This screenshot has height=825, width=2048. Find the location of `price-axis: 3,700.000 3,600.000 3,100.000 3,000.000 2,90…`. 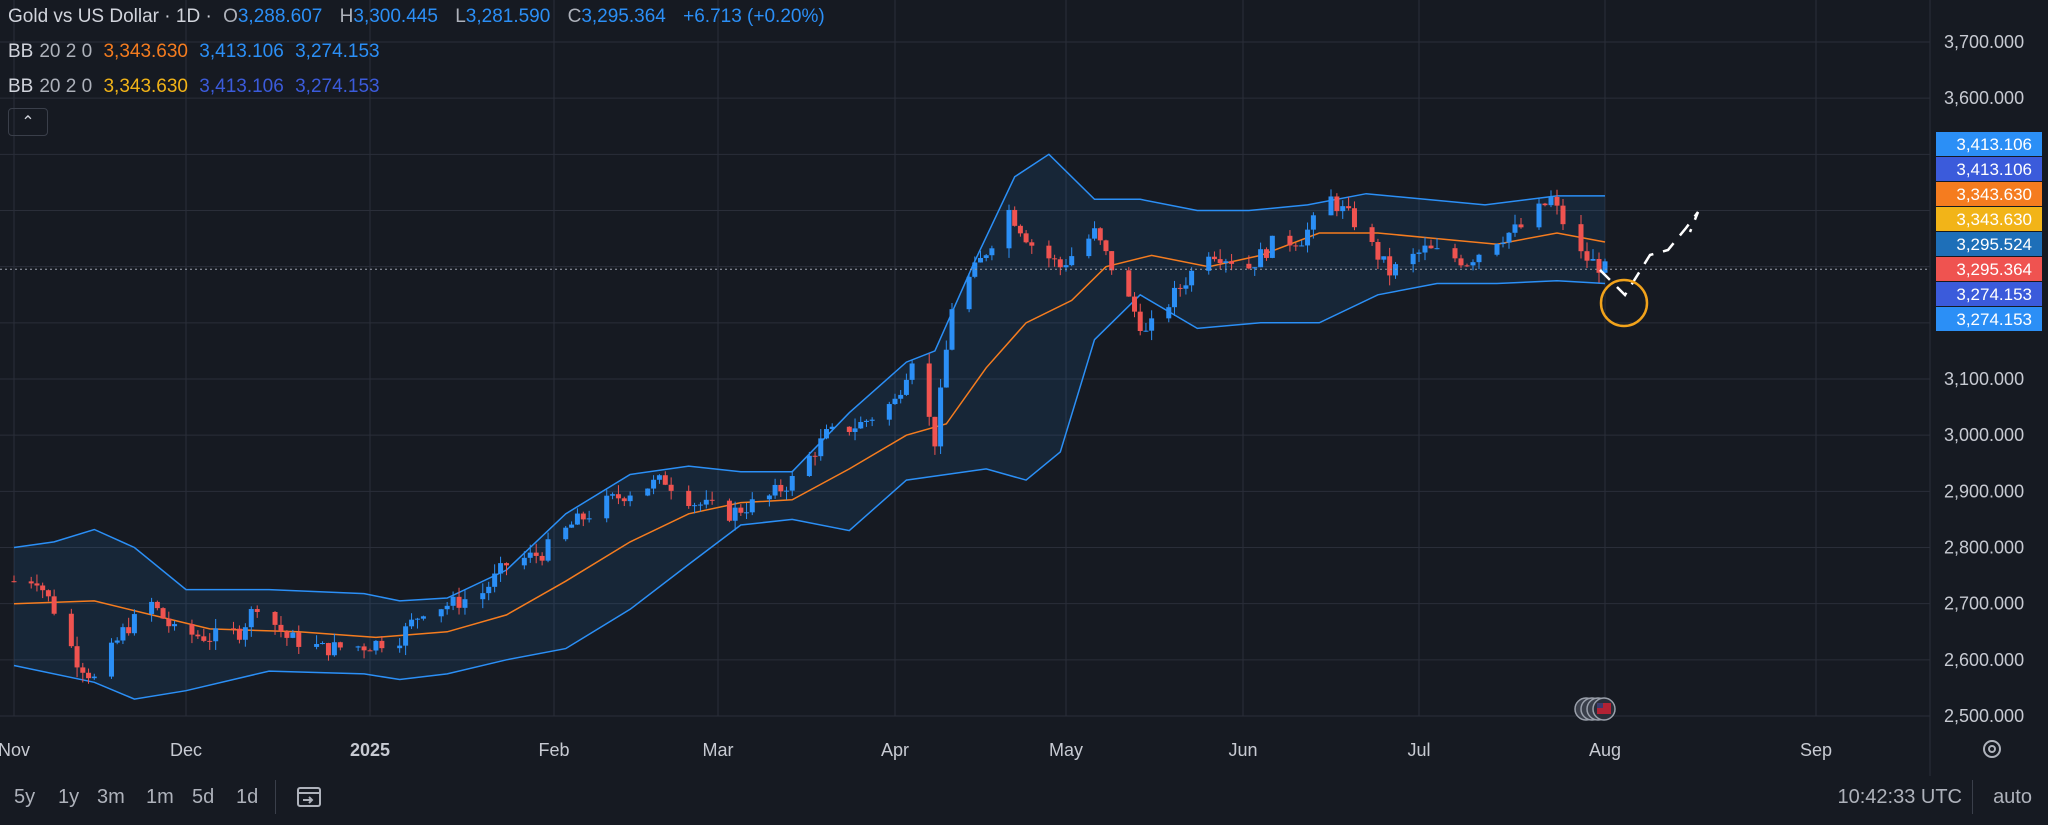

price-axis: 3,700.000 3,600.000 3,100.000 3,000.000 2,90… is located at coordinates (1984, 379).